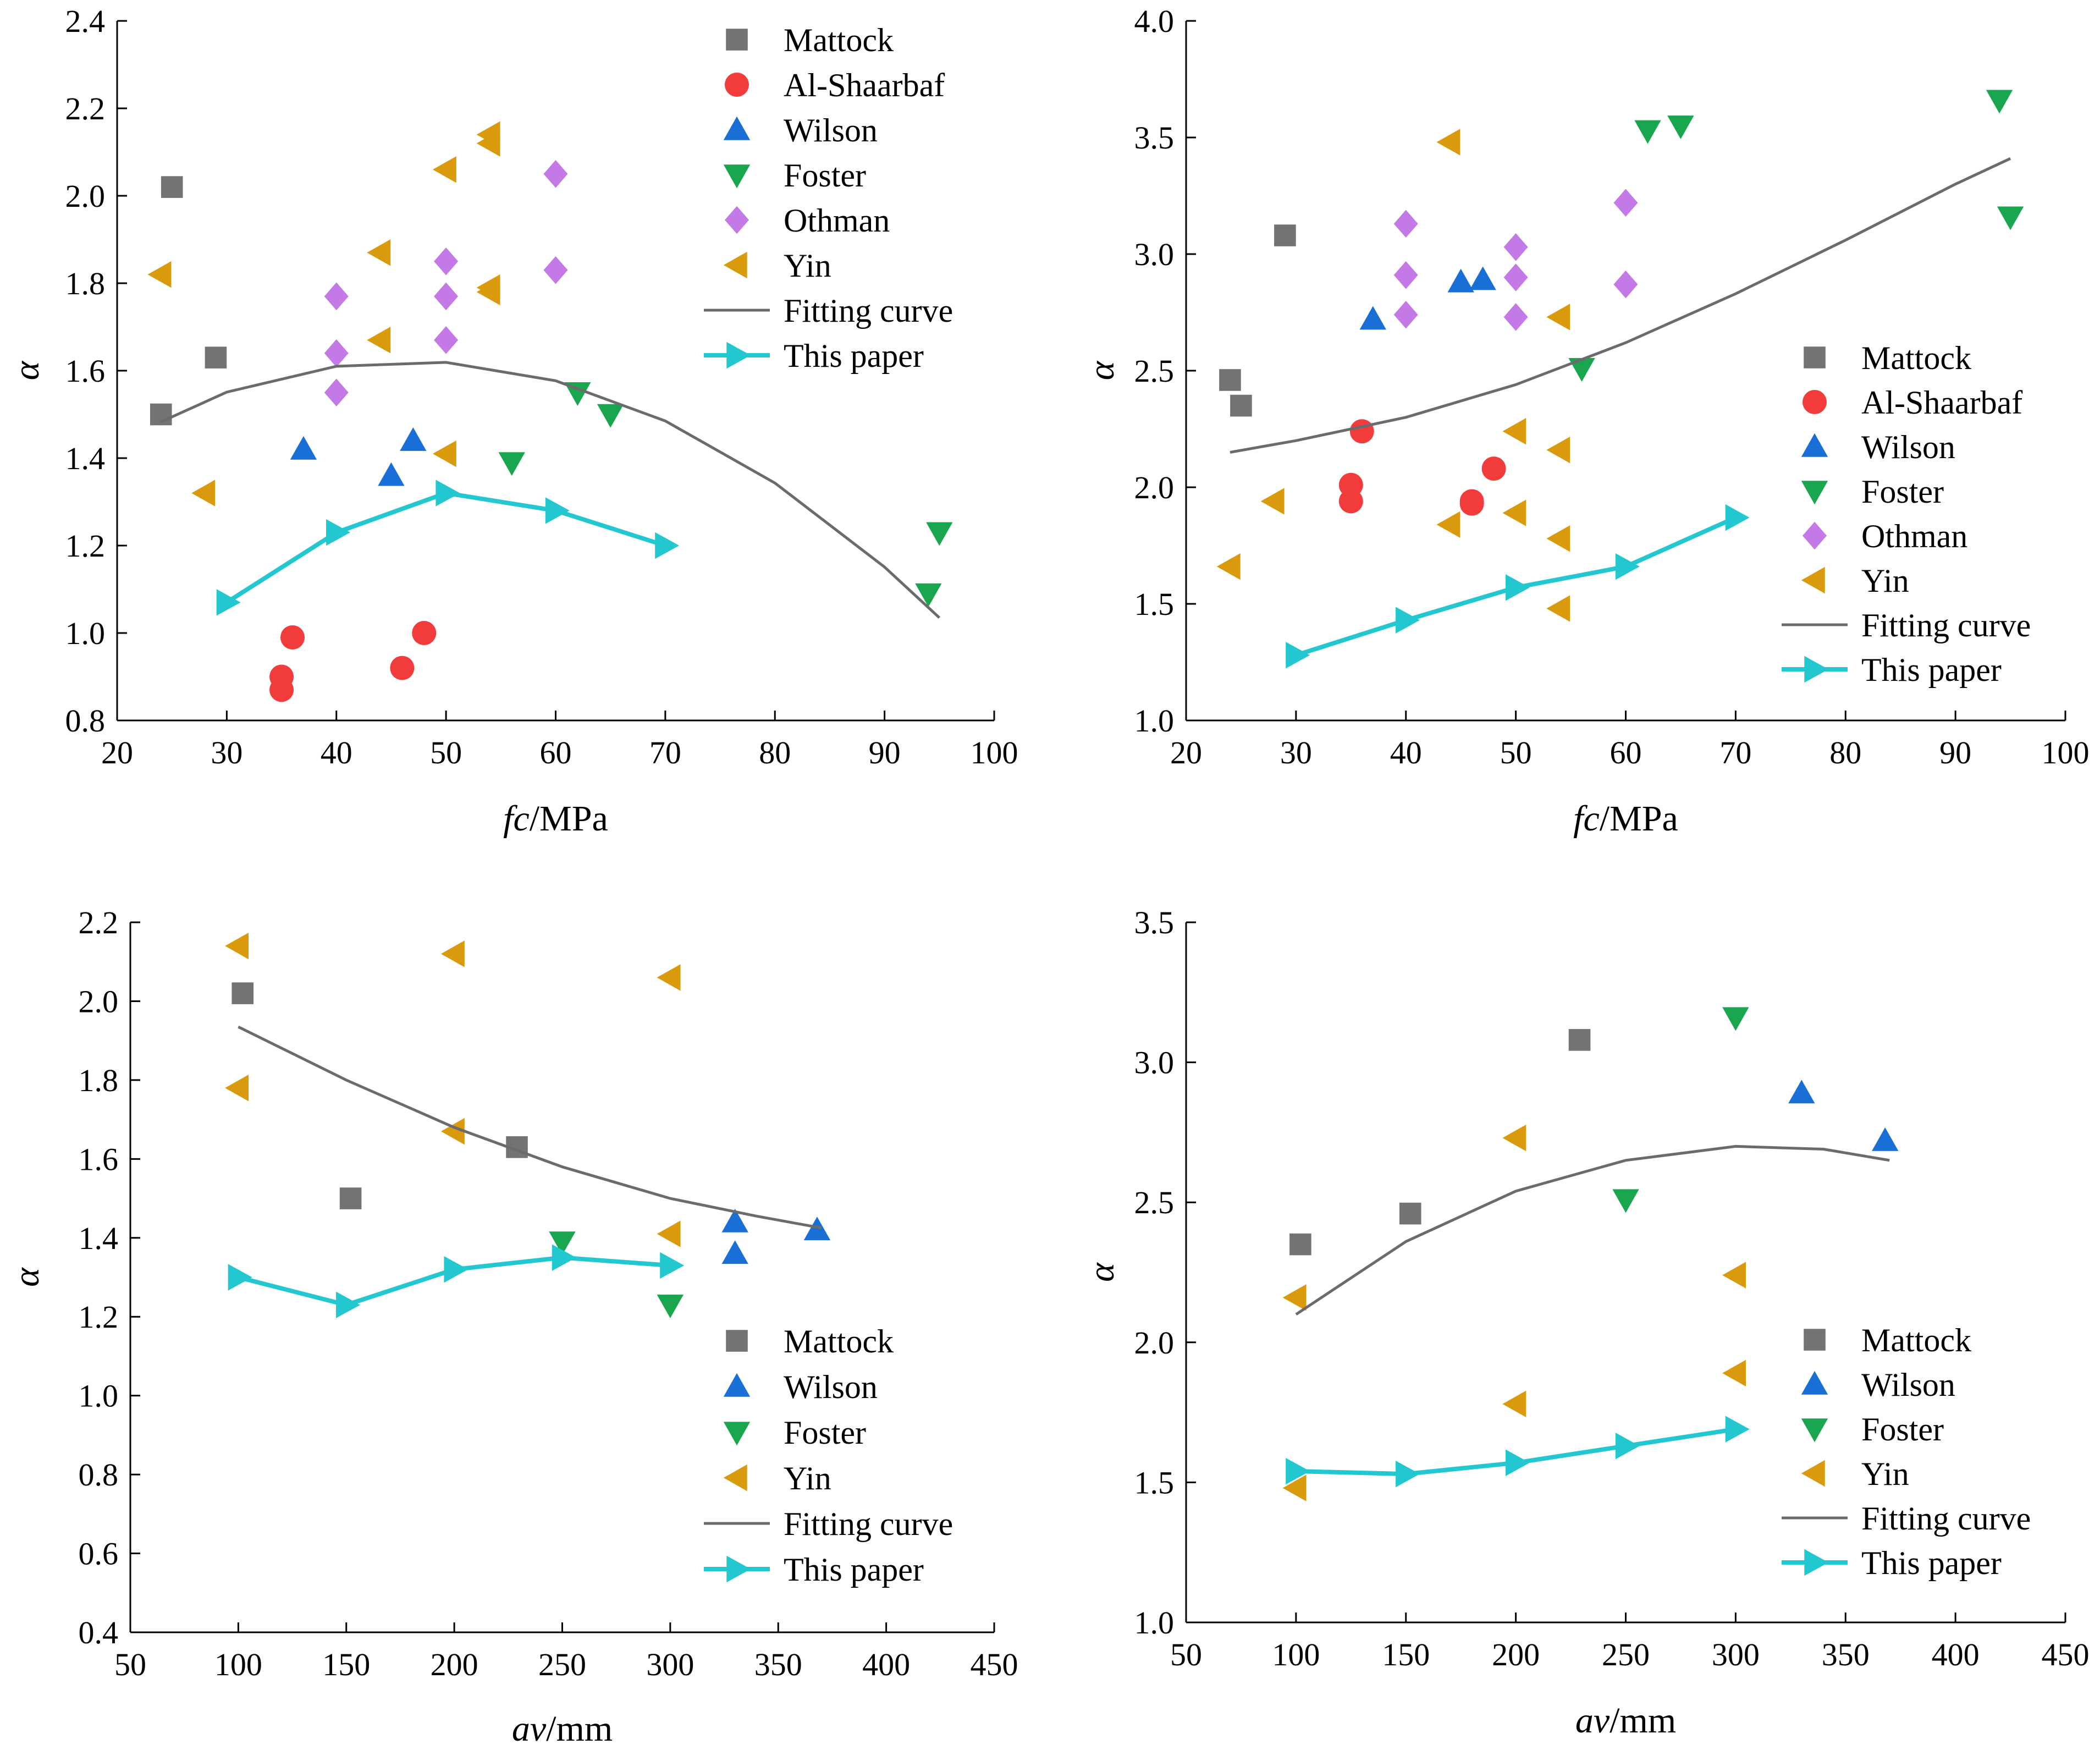 The width and height of the screenshot is (2100, 1750). I want to click on y-tick-label: 2.0, so click(85, 196).